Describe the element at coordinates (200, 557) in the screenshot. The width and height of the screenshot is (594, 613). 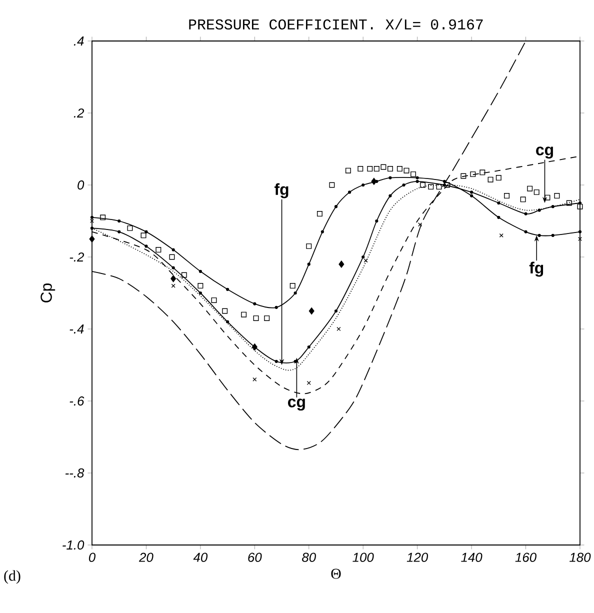
I see `x-tick-label: 40` at that location.